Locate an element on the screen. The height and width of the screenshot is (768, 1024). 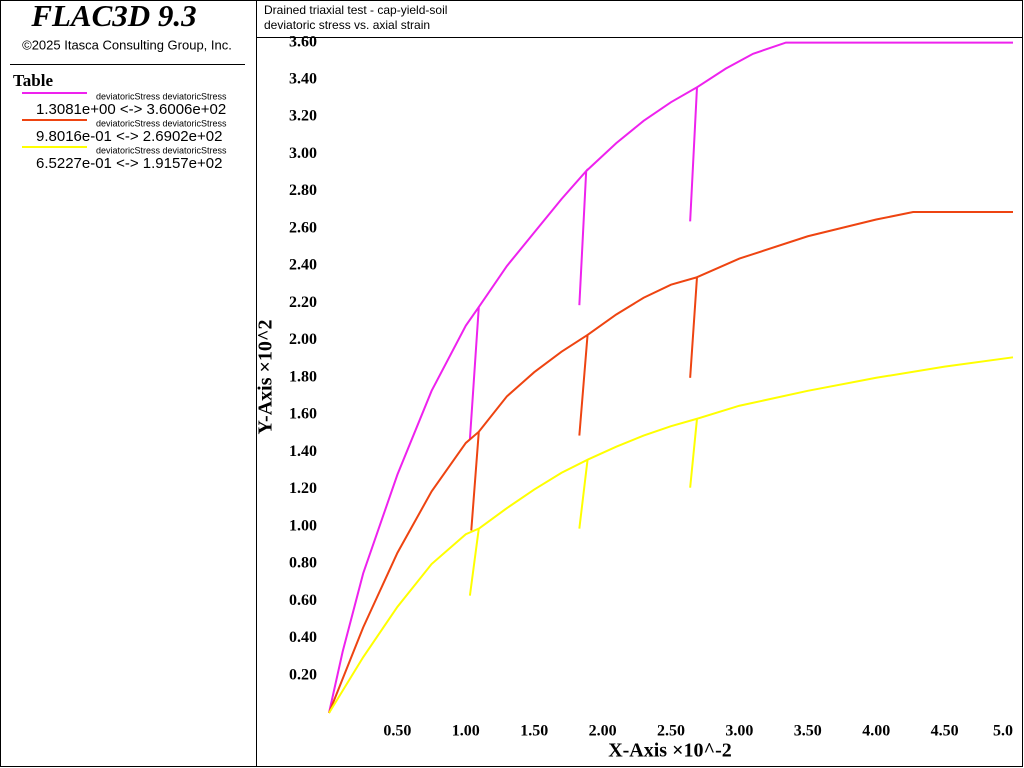
legend-range: 1.3081e+00 <-> 3.6006e+02 is located at coordinates (131, 109).